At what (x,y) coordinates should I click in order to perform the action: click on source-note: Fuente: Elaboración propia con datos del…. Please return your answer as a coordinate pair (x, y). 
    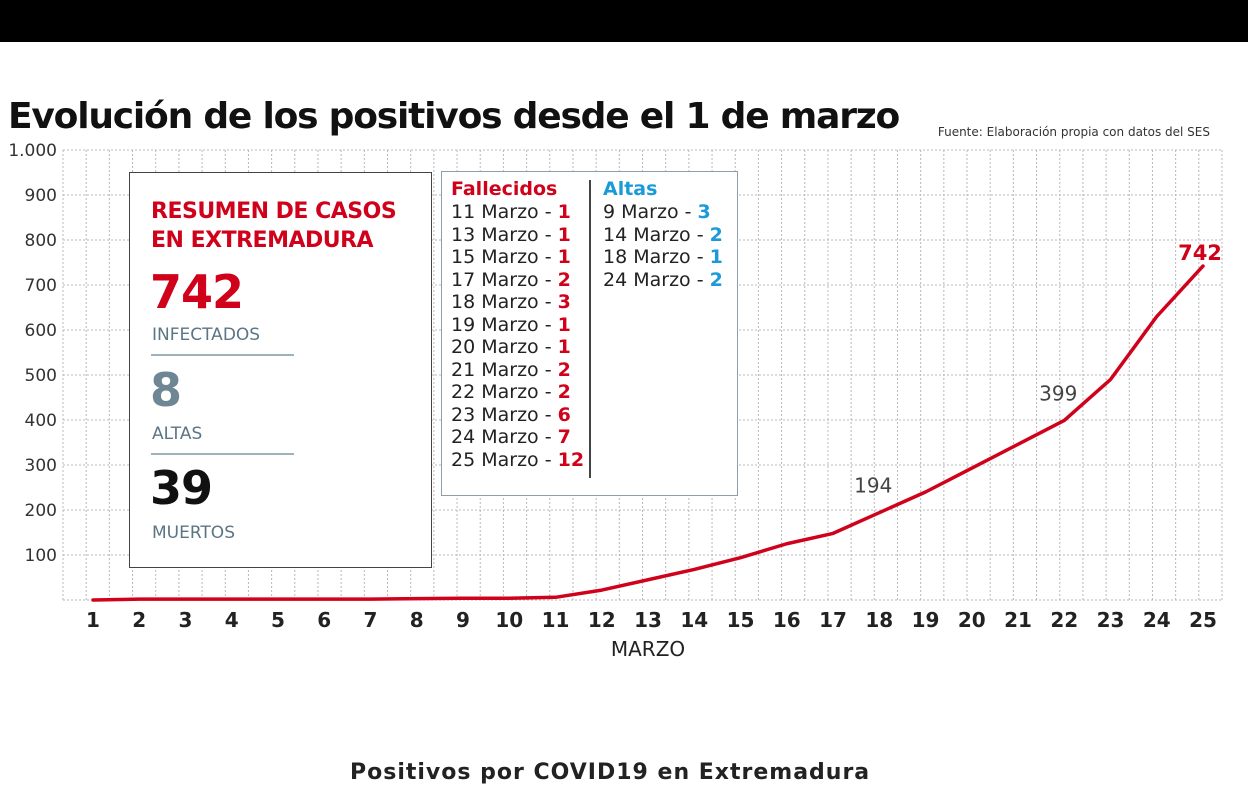
    Looking at the image, I should click on (1073, 132).